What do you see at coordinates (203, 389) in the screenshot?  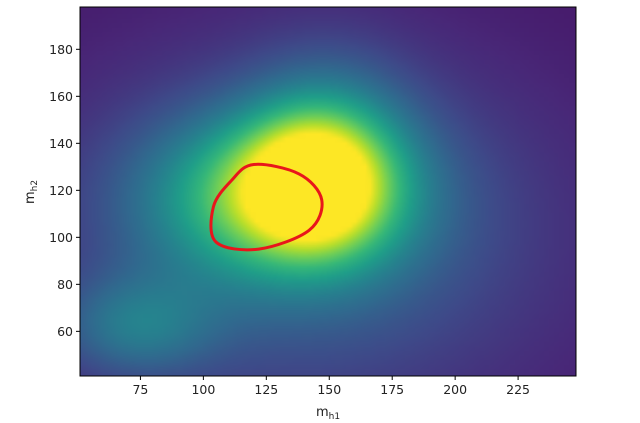 I see `x-tick-label: 100` at bounding box center [203, 389].